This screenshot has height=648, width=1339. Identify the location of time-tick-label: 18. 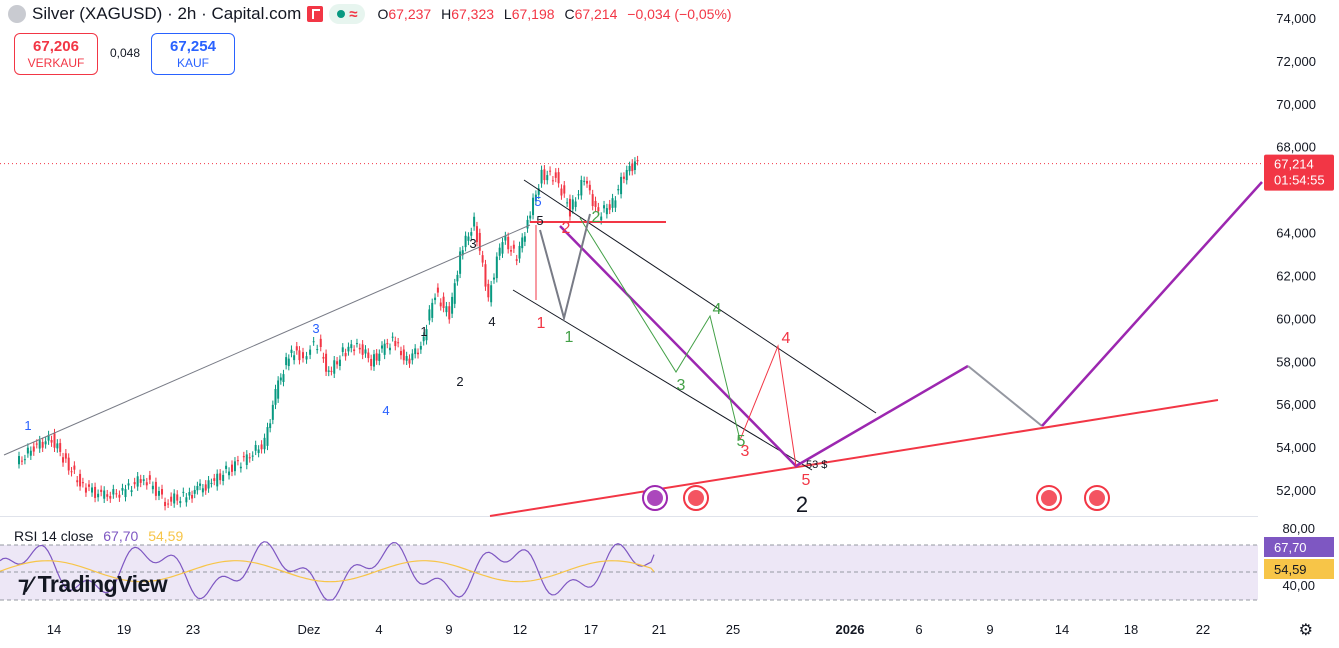
(1131, 629).